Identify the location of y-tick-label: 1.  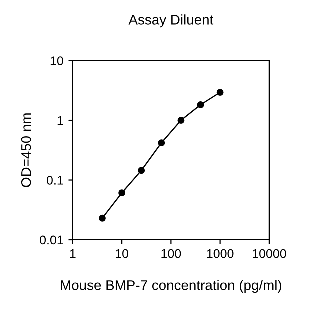
(61, 121).